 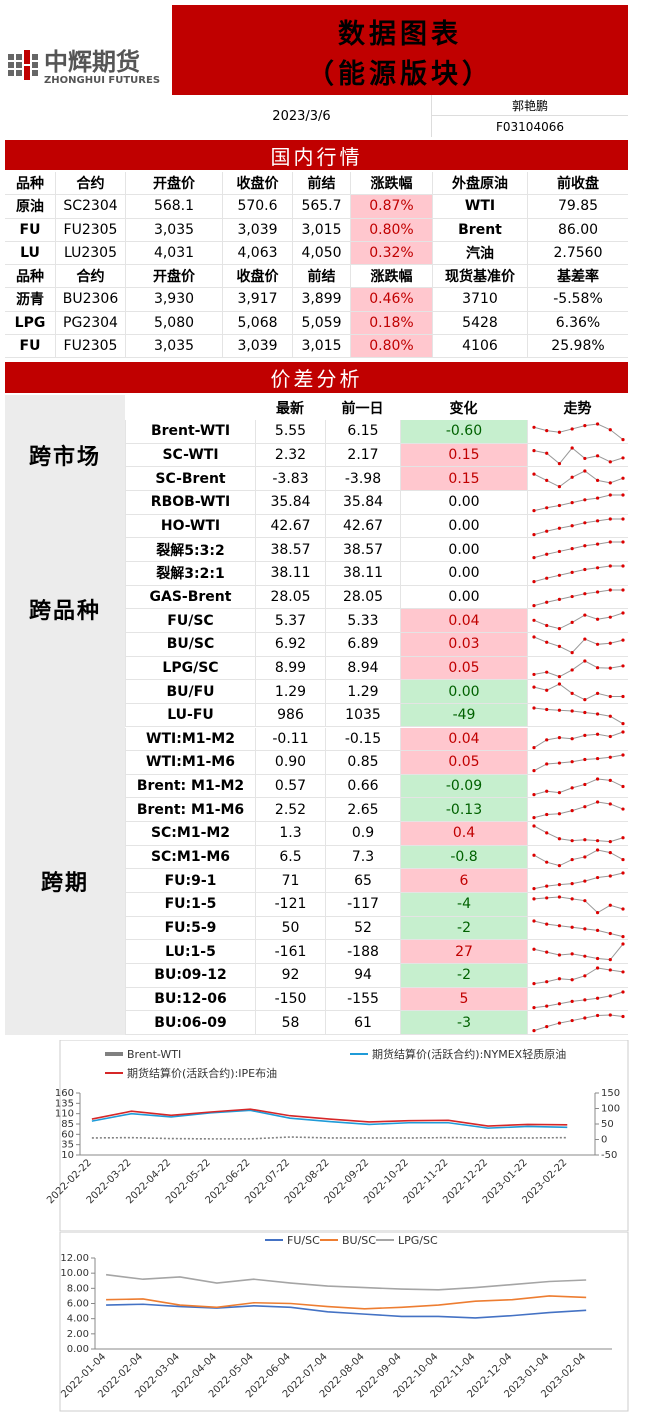 I want to click on table-cell: 3,015, so click(x=321, y=346).